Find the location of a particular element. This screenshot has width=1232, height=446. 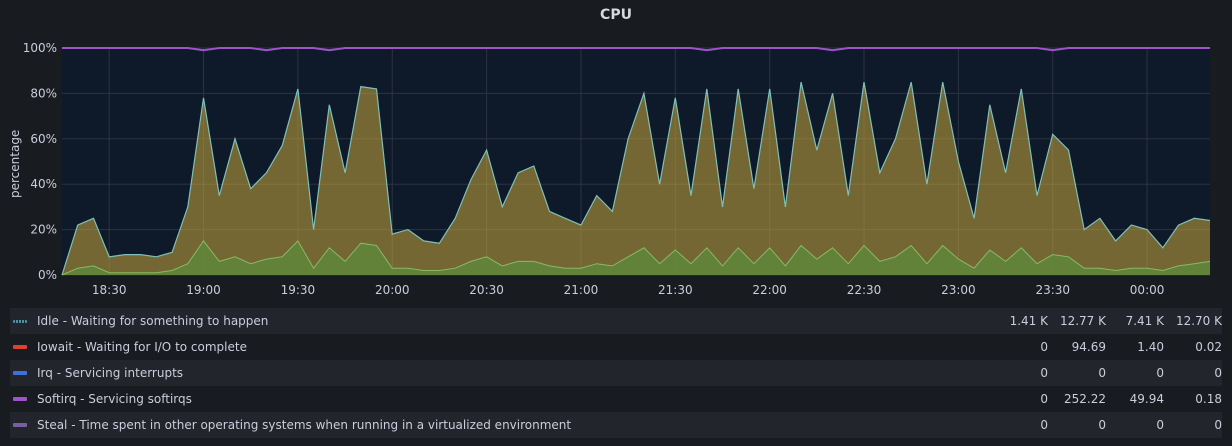

x-tick-label: 22:00 is located at coordinates (769, 290).